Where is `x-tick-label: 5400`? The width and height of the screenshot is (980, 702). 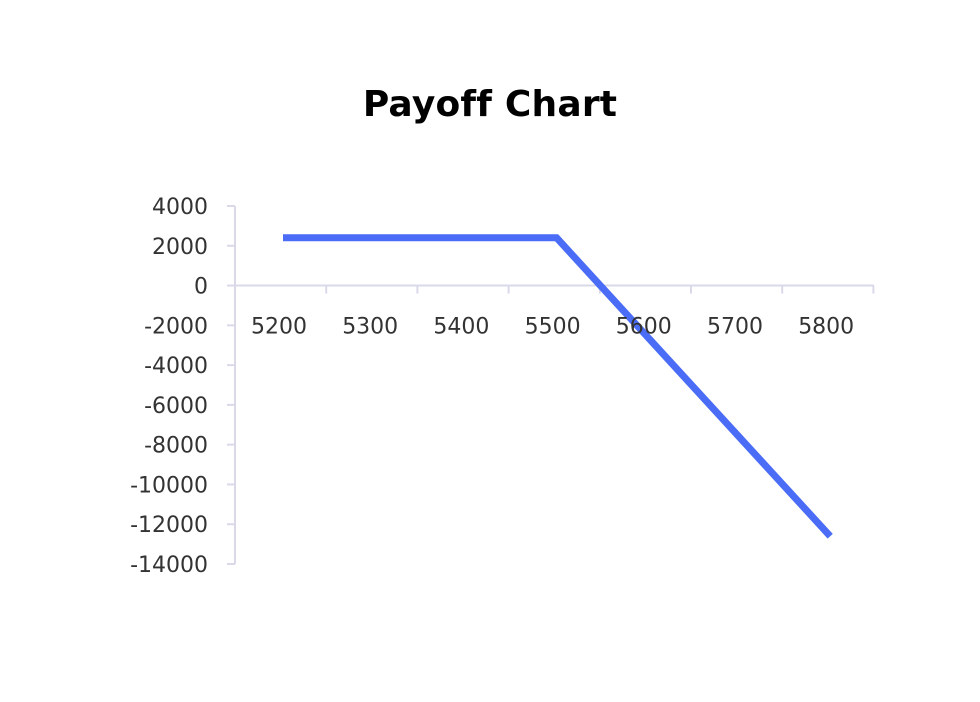 x-tick-label: 5400 is located at coordinates (461, 327).